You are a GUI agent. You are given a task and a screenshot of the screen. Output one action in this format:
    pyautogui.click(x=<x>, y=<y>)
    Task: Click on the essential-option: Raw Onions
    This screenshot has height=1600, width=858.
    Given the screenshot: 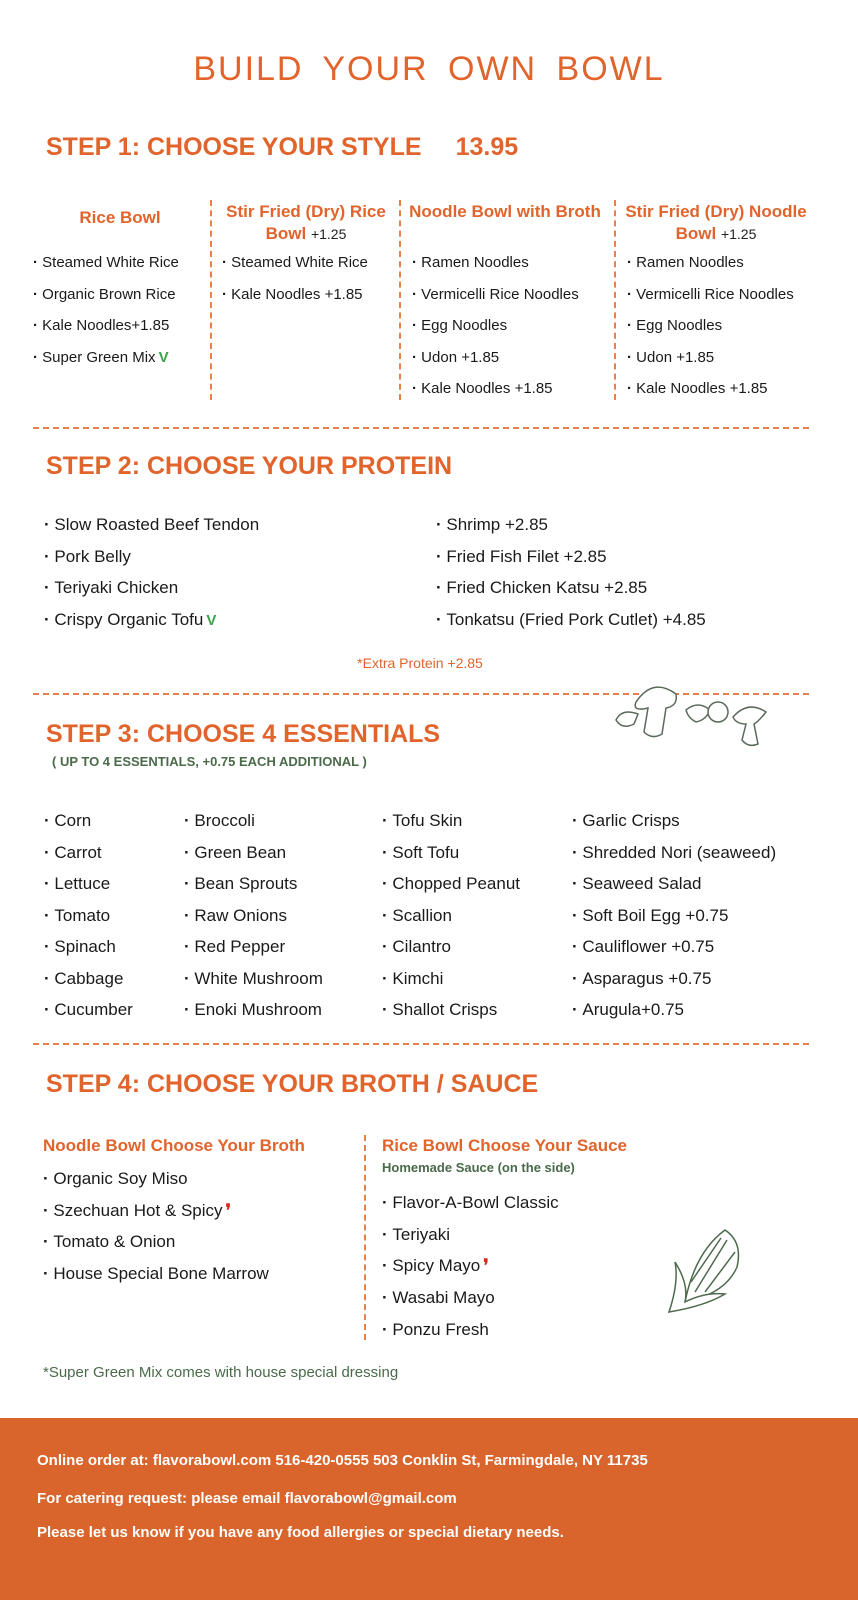 What is the action you would take?
    pyautogui.click(x=235, y=916)
    